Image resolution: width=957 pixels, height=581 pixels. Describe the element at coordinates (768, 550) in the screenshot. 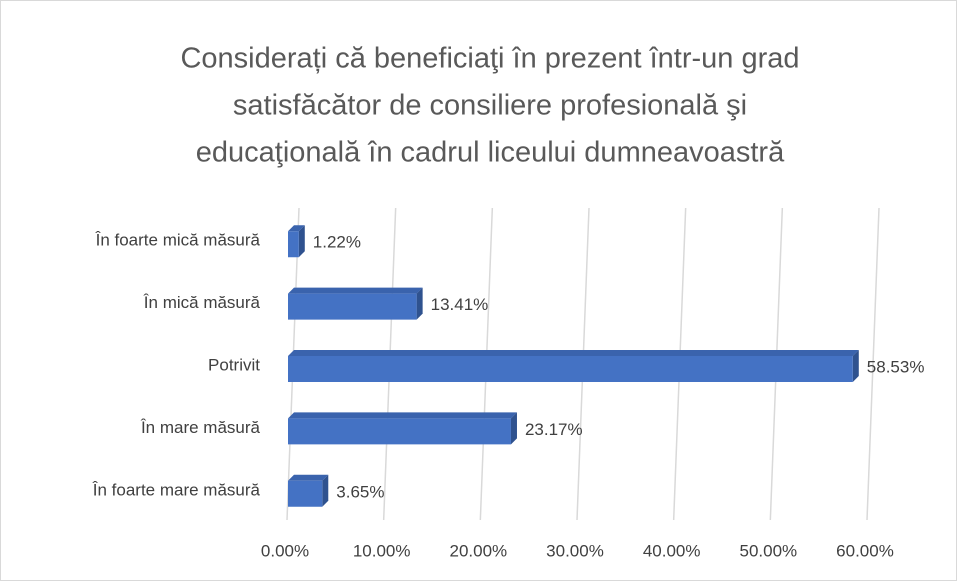

I see `x-tick-label: 50.00%` at that location.